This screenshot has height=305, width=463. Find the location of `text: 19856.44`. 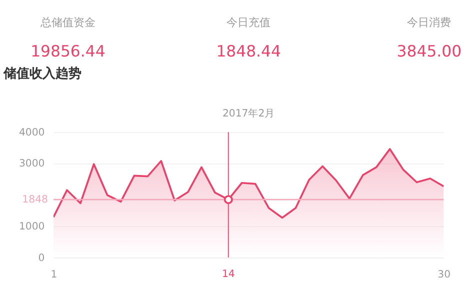

text: 19856.44 is located at coordinates (68, 50).